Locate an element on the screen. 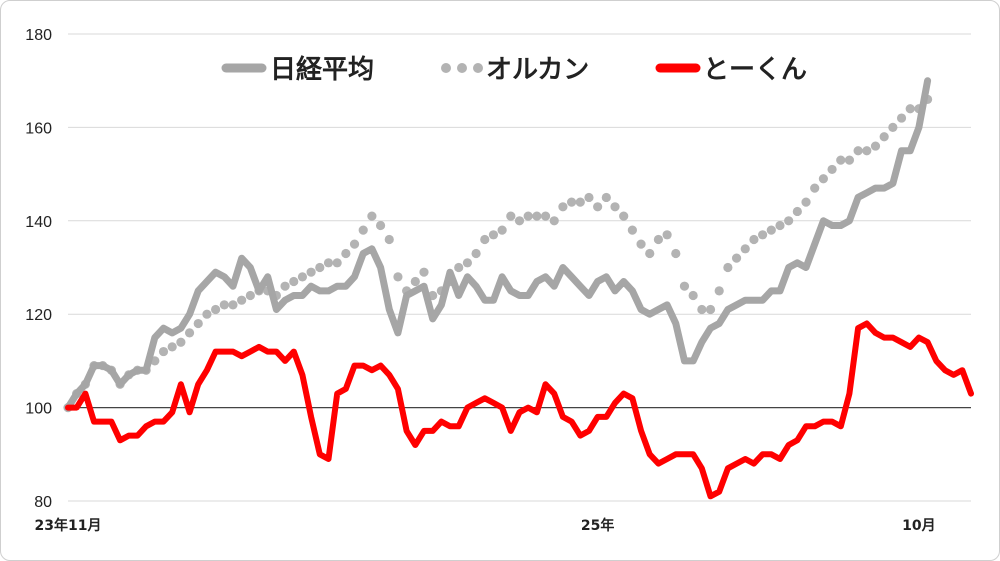 Image resolution: width=1000 pixels, height=561 pixels. legend-label-orukan: オルカン is located at coordinates (537, 70).